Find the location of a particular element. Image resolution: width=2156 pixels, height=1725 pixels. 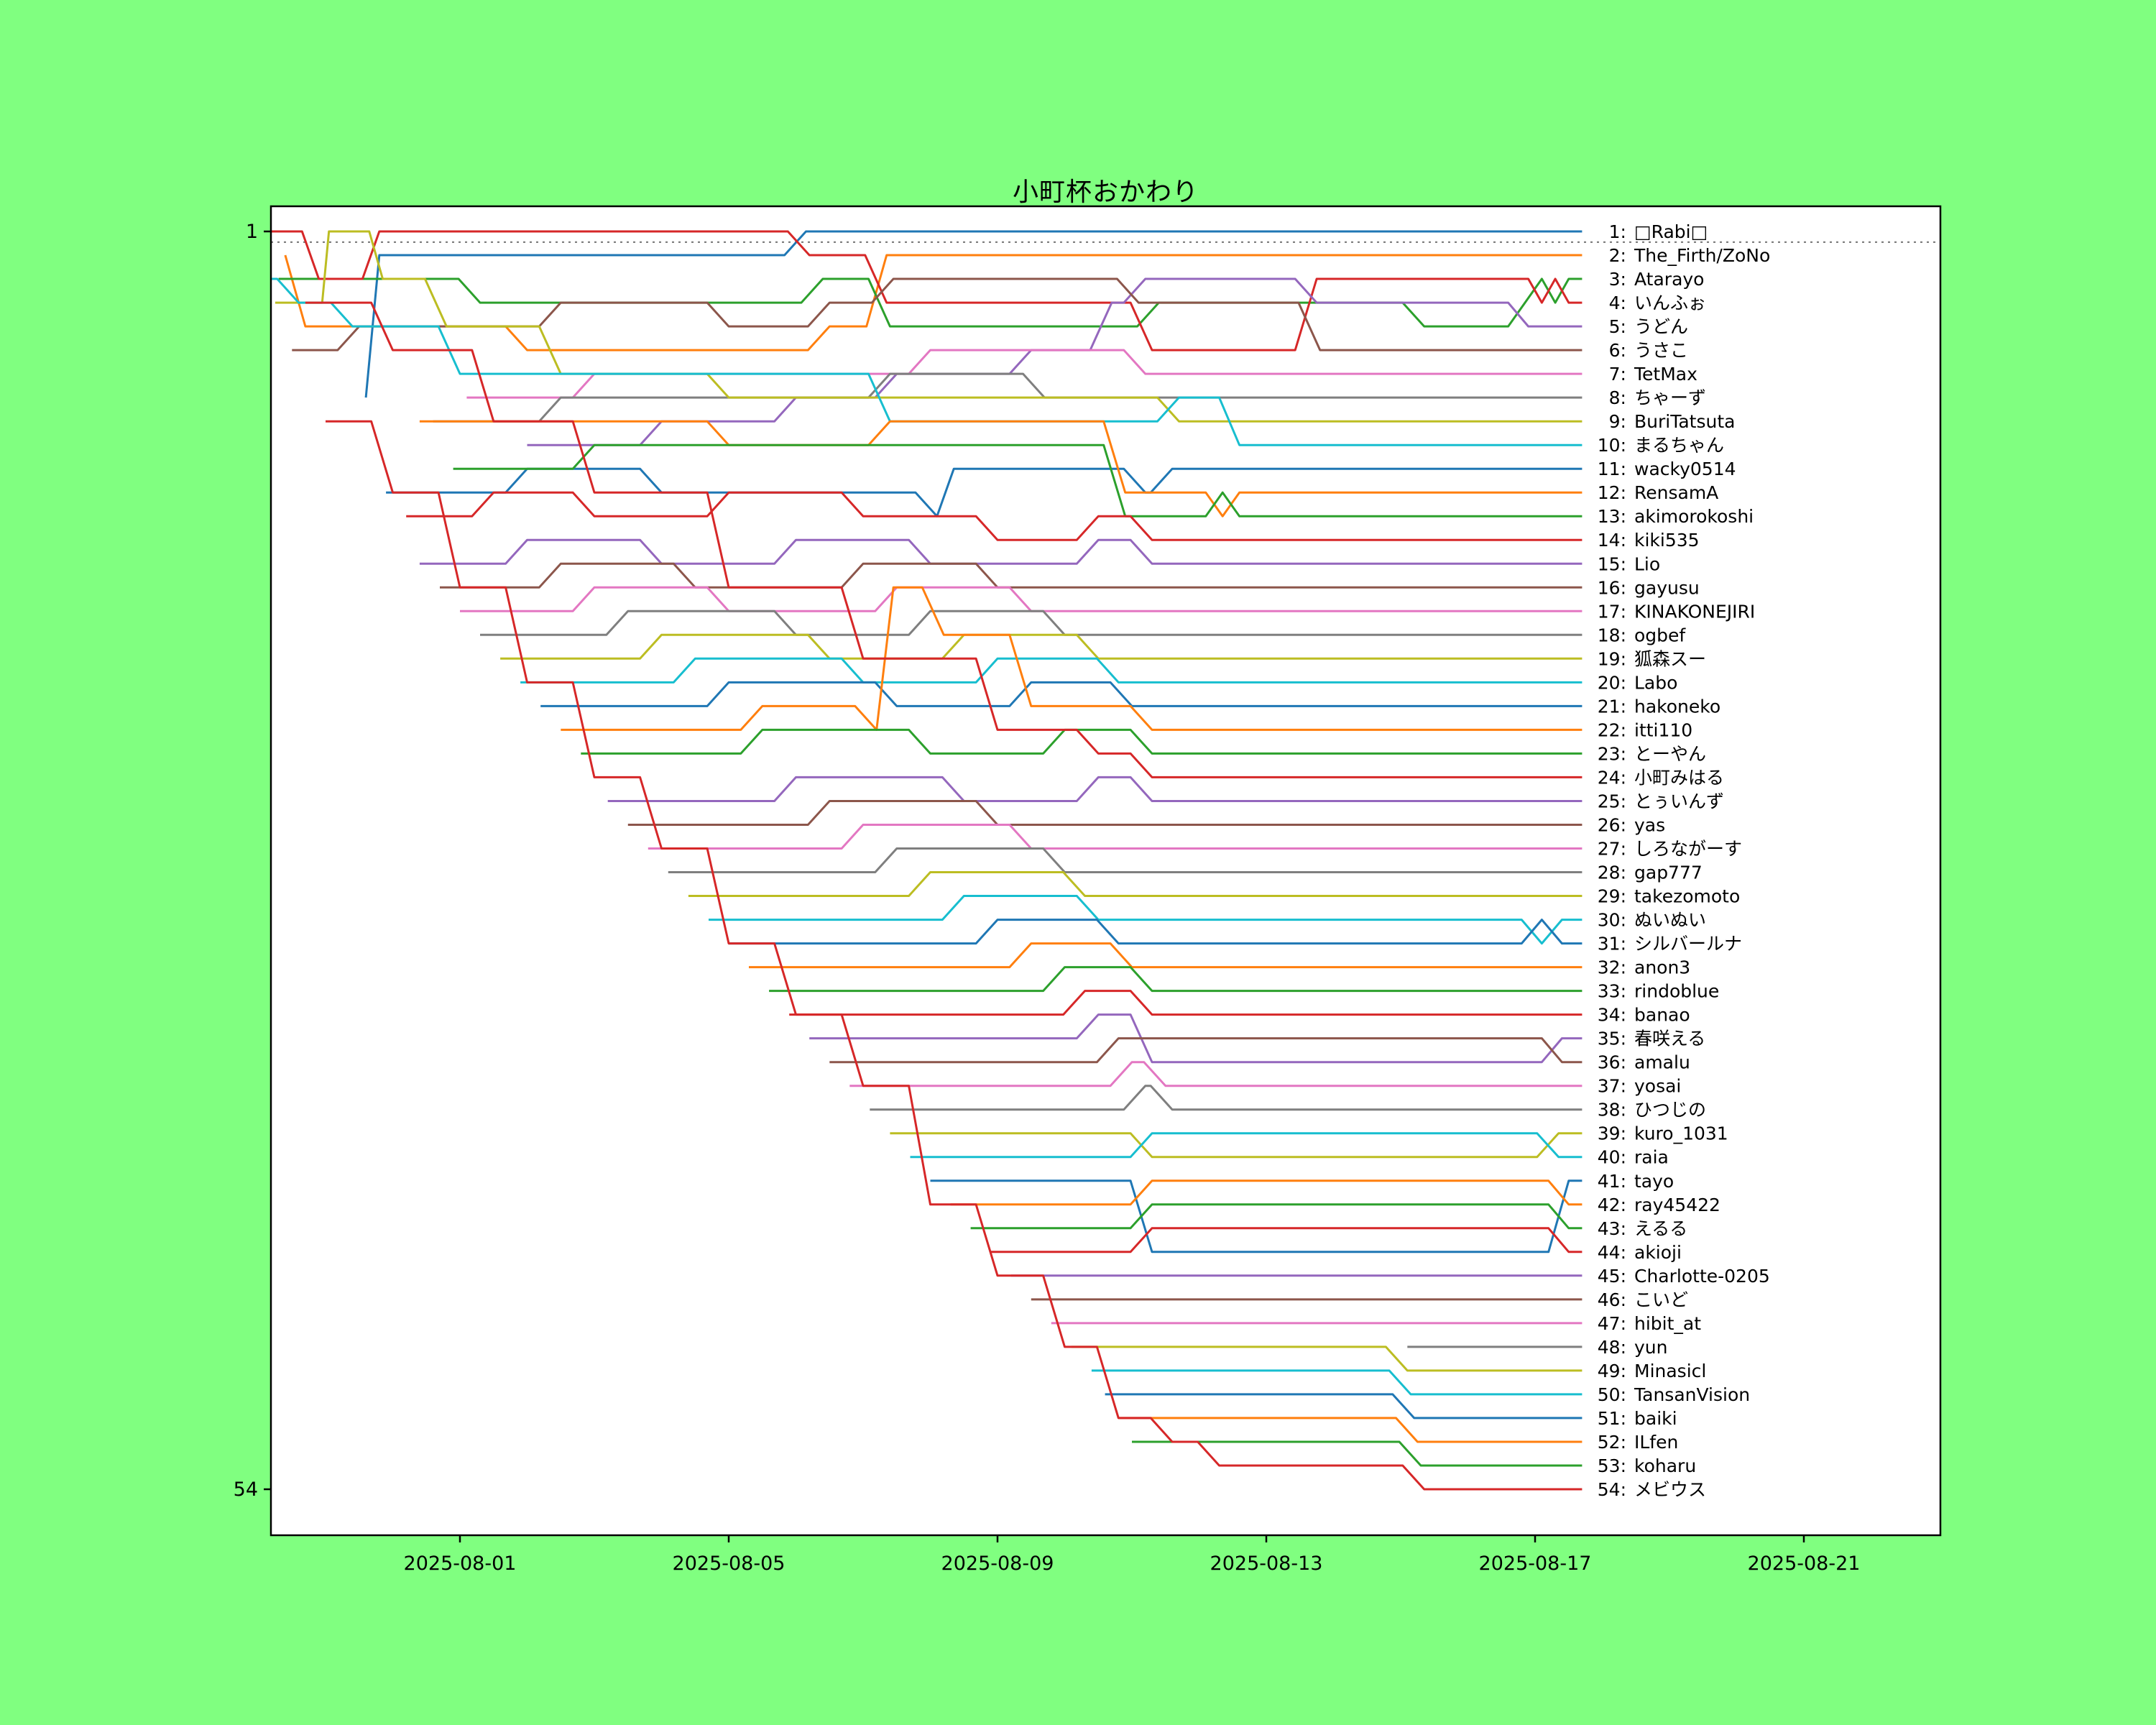

legend-player-name: ひつじの is located at coordinates (1670, 1110).